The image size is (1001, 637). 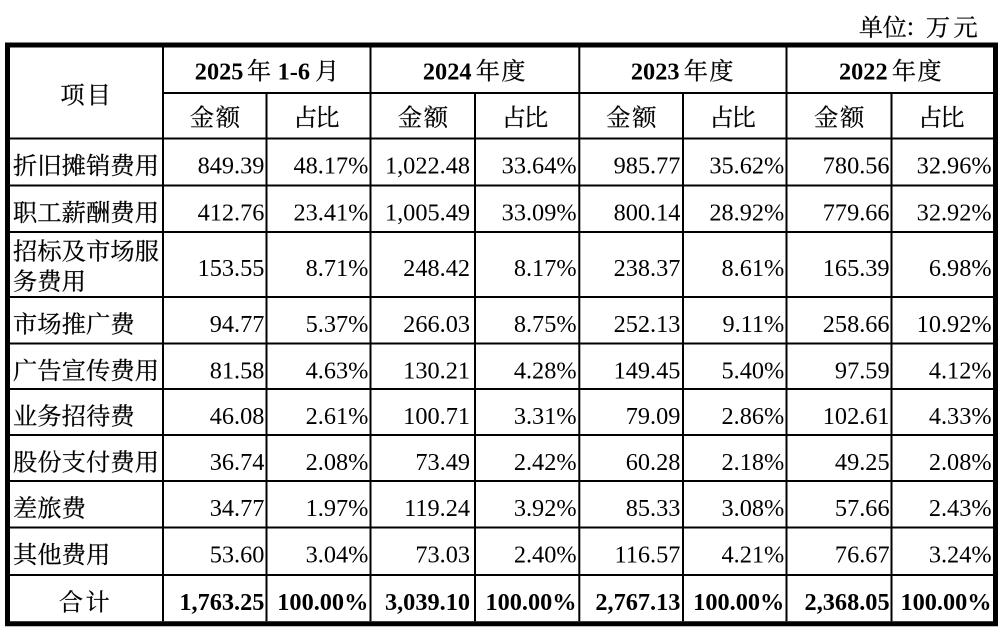 What do you see at coordinates (856, 213) in the screenshot?
I see `svg-text: 779.66` at bounding box center [856, 213].